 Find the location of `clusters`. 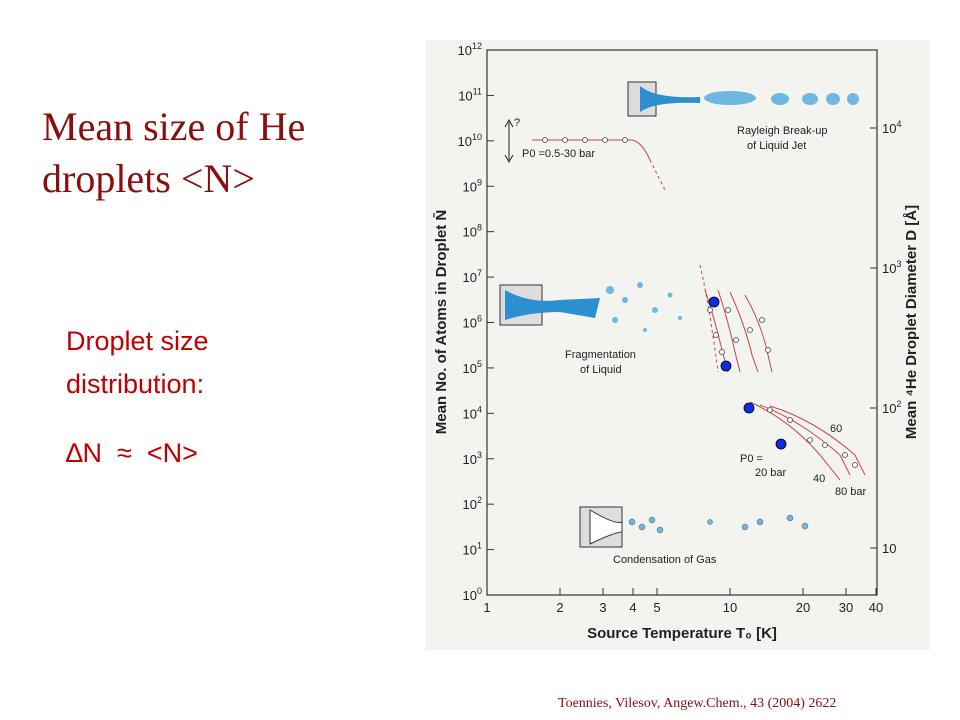

clusters is located at coordinates (718, 524).